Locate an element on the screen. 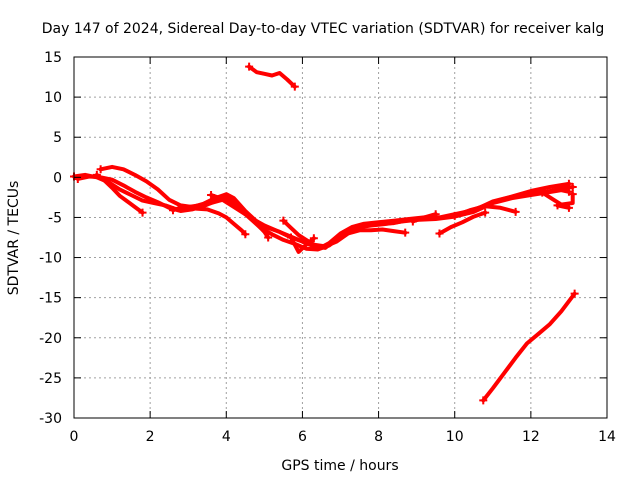 The image size is (640, 480). y-tick-label: 15 is located at coordinates (53, 58).